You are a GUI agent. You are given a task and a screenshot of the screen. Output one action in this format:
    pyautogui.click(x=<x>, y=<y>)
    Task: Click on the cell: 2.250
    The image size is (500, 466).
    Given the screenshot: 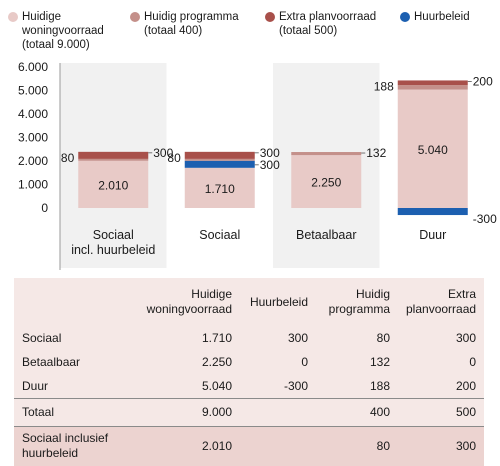 What is the action you would take?
    pyautogui.click(x=216, y=362)
    